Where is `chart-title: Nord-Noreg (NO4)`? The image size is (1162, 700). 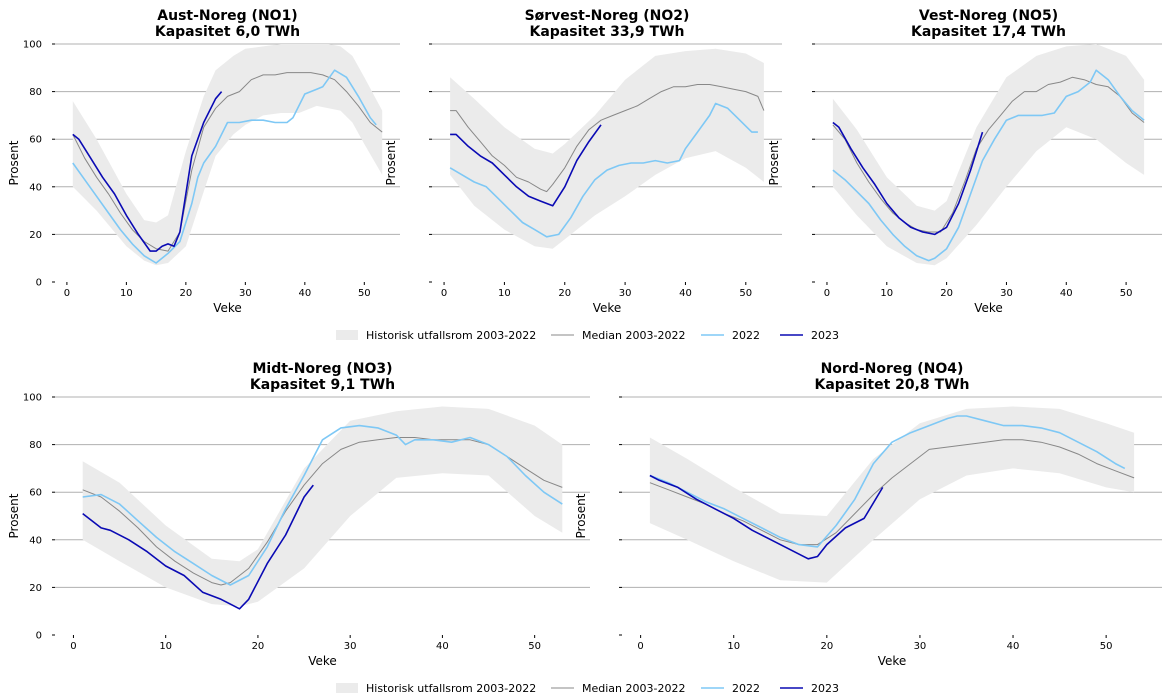 chart-title: Nord-Noreg (NO4) is located at coordinates (892, 369).